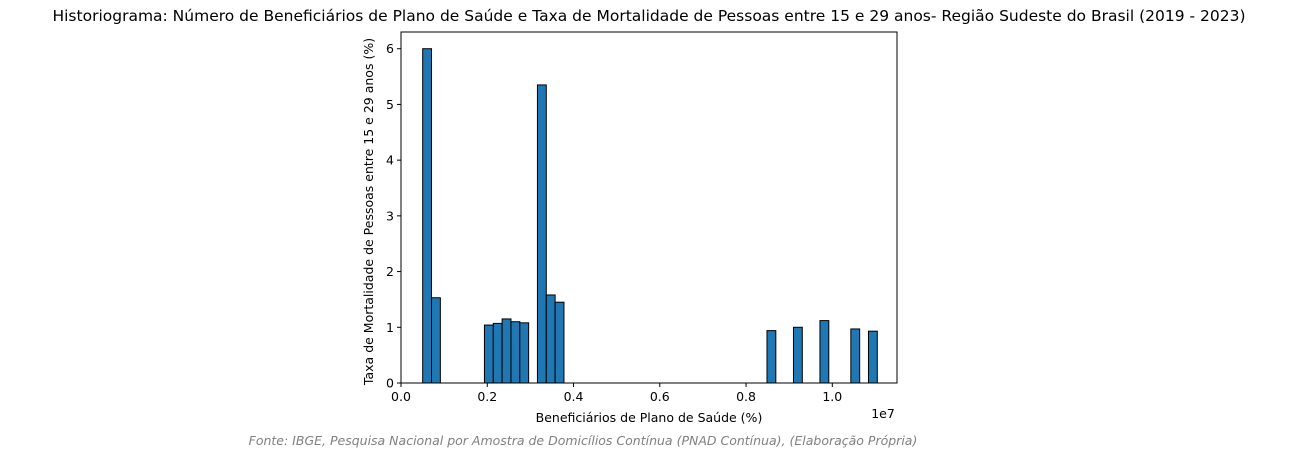 This screenshot has height=458, width=1298. I want to click on x-tick-label: 0.6, so click(660, 396).